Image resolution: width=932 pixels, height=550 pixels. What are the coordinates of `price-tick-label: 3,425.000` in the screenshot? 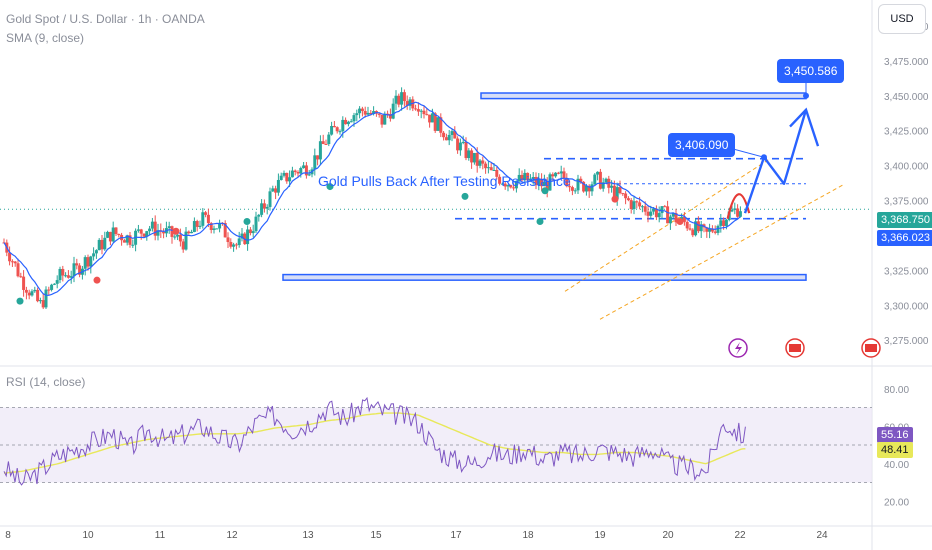 It's located at (906, 132).